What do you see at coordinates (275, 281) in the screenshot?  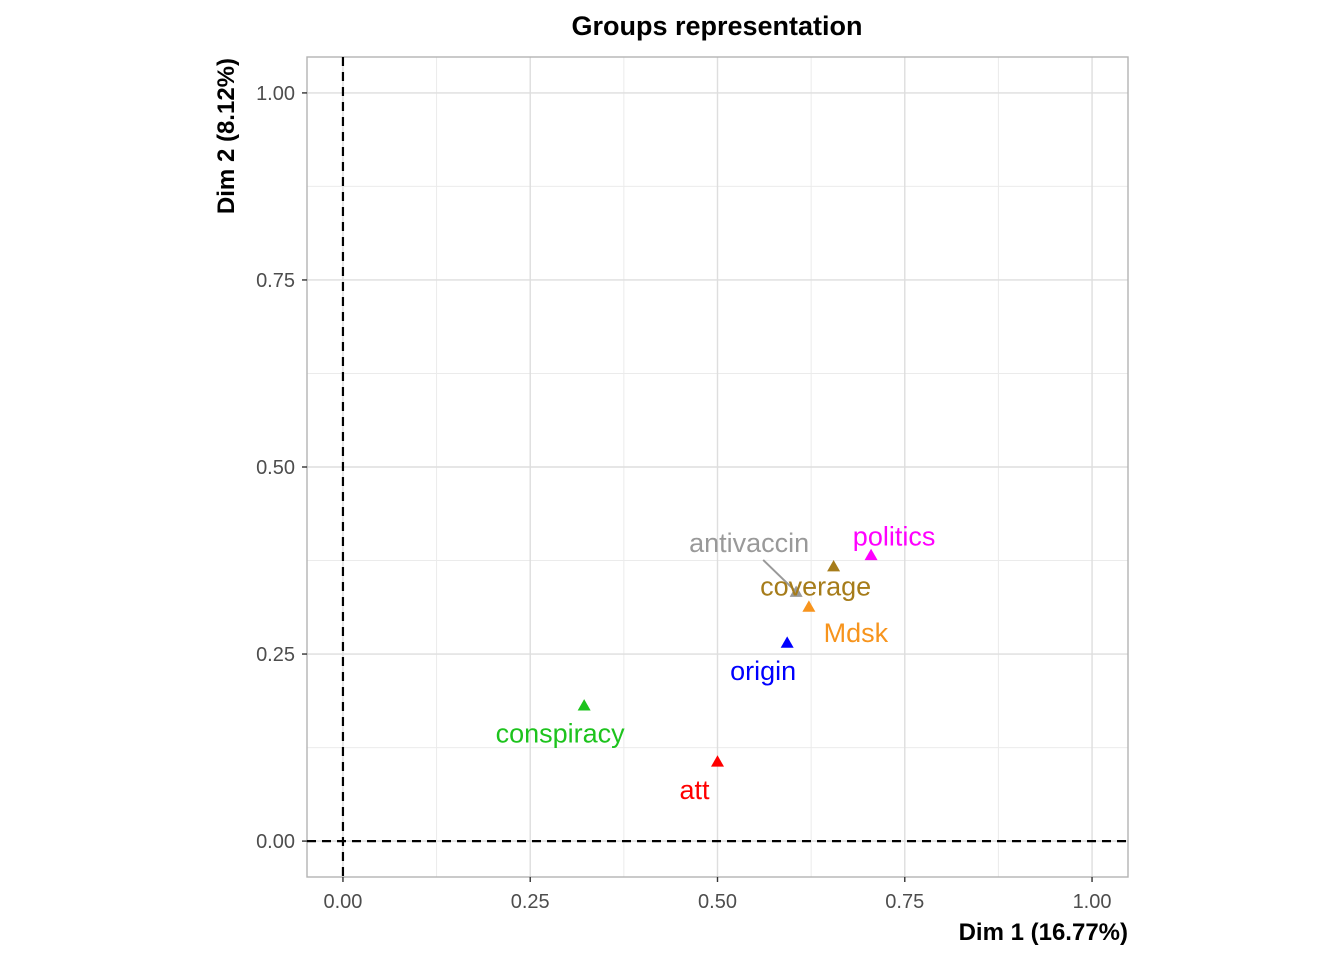 I see `y-tick-label: 0.75` at bounding box center [275, 281].